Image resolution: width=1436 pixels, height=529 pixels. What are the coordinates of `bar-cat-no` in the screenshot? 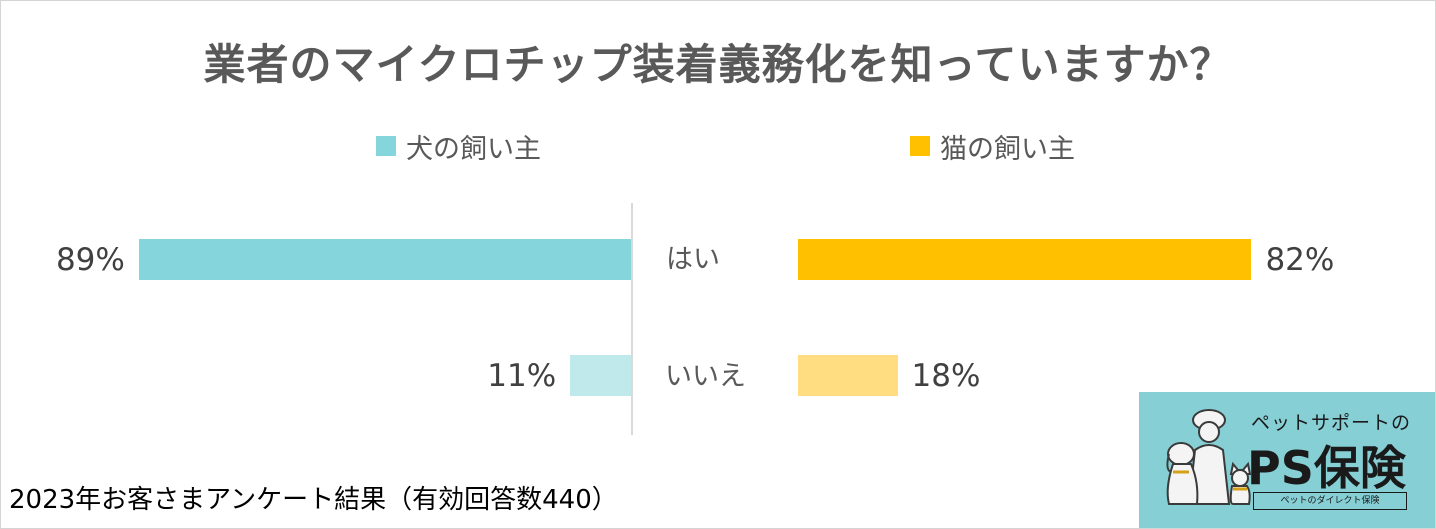 It's located at (848, 375).